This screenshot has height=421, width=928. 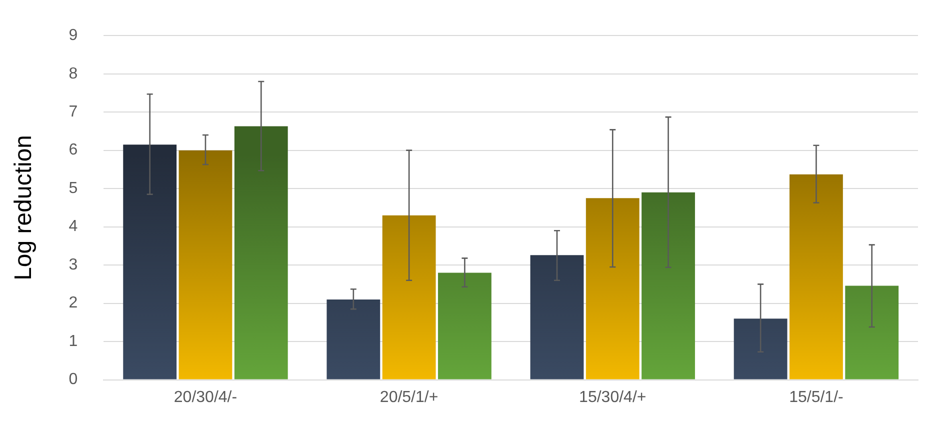 What do you see at coordinates (73, 188) in the screenshot?
I see `y-tick-label: 5` at bounding box center [73, 188].